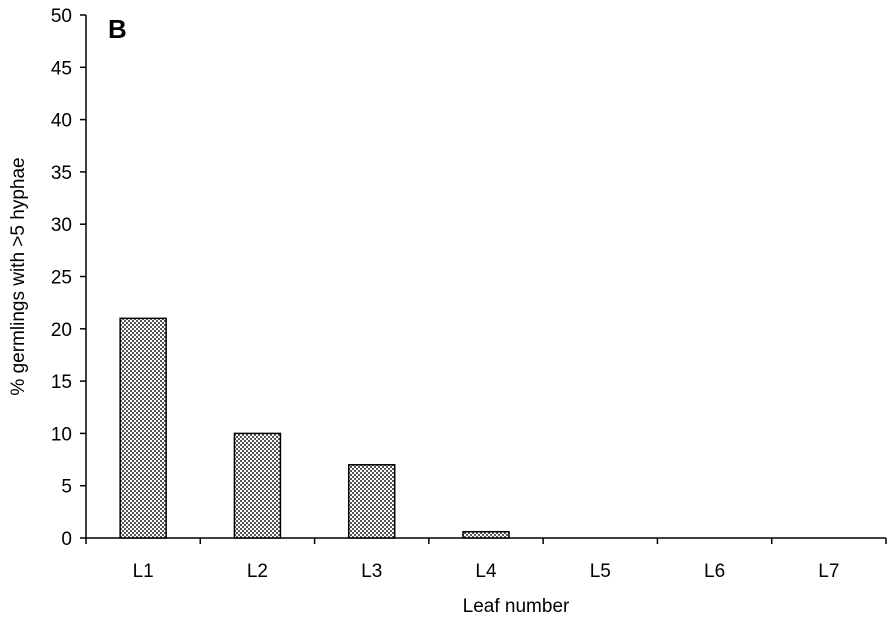 This screenshot has height=625, width=887. Describe the element at coordinates (828, 571) in the screenshot. I see `x-tick-label: L7` at that location.